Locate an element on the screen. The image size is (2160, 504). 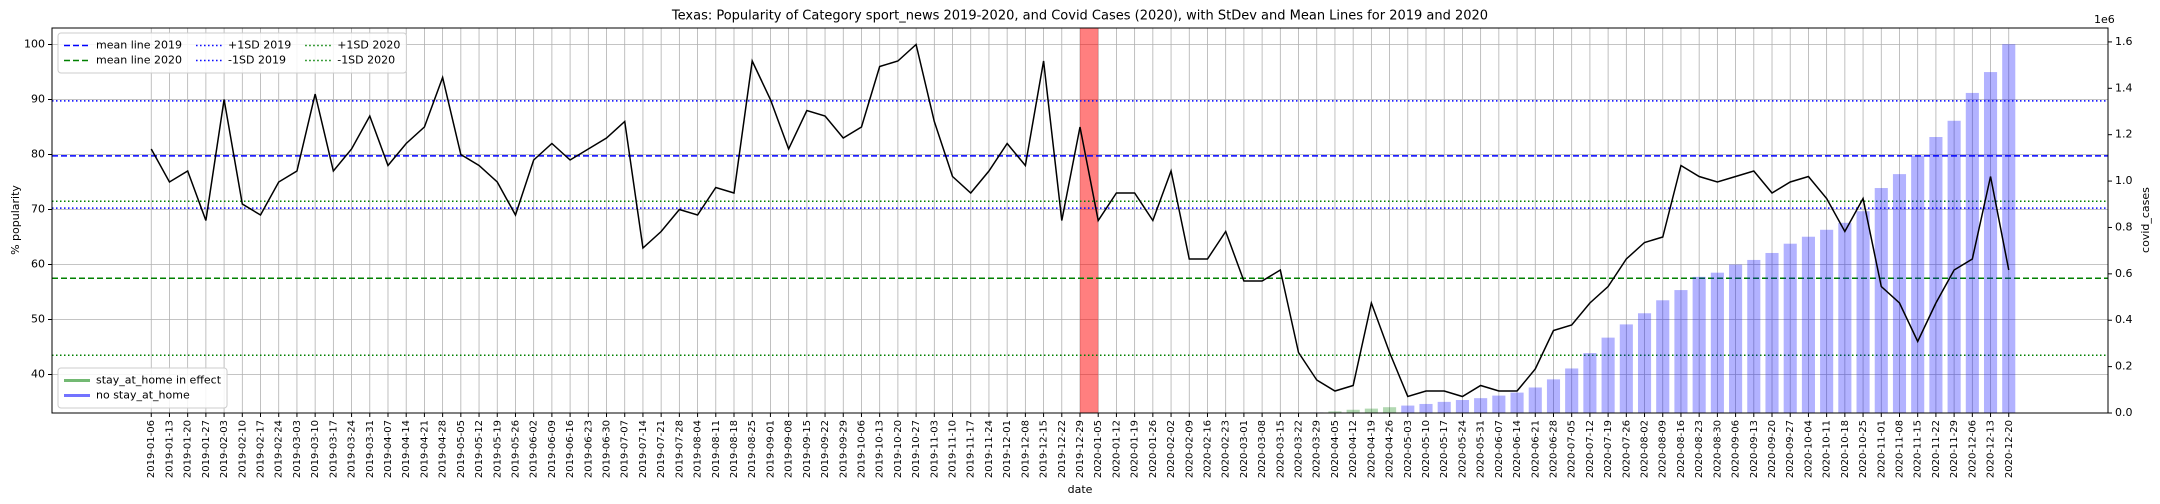
x-tick-label: 2019-04-21 is located at coordinates (424, 449).